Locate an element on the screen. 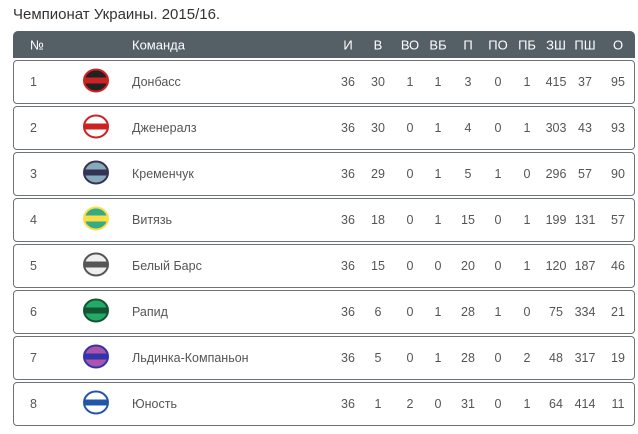 Image resolution: width=638 pixels, height=434 pixels. generals-logo-icon is located at coordinates (96, 128).